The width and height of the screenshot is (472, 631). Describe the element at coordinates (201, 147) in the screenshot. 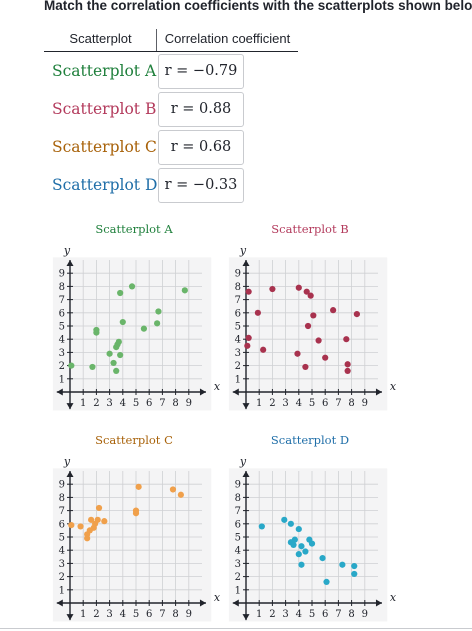

I see `coefficient-card-c: r = 0.68` at that location.